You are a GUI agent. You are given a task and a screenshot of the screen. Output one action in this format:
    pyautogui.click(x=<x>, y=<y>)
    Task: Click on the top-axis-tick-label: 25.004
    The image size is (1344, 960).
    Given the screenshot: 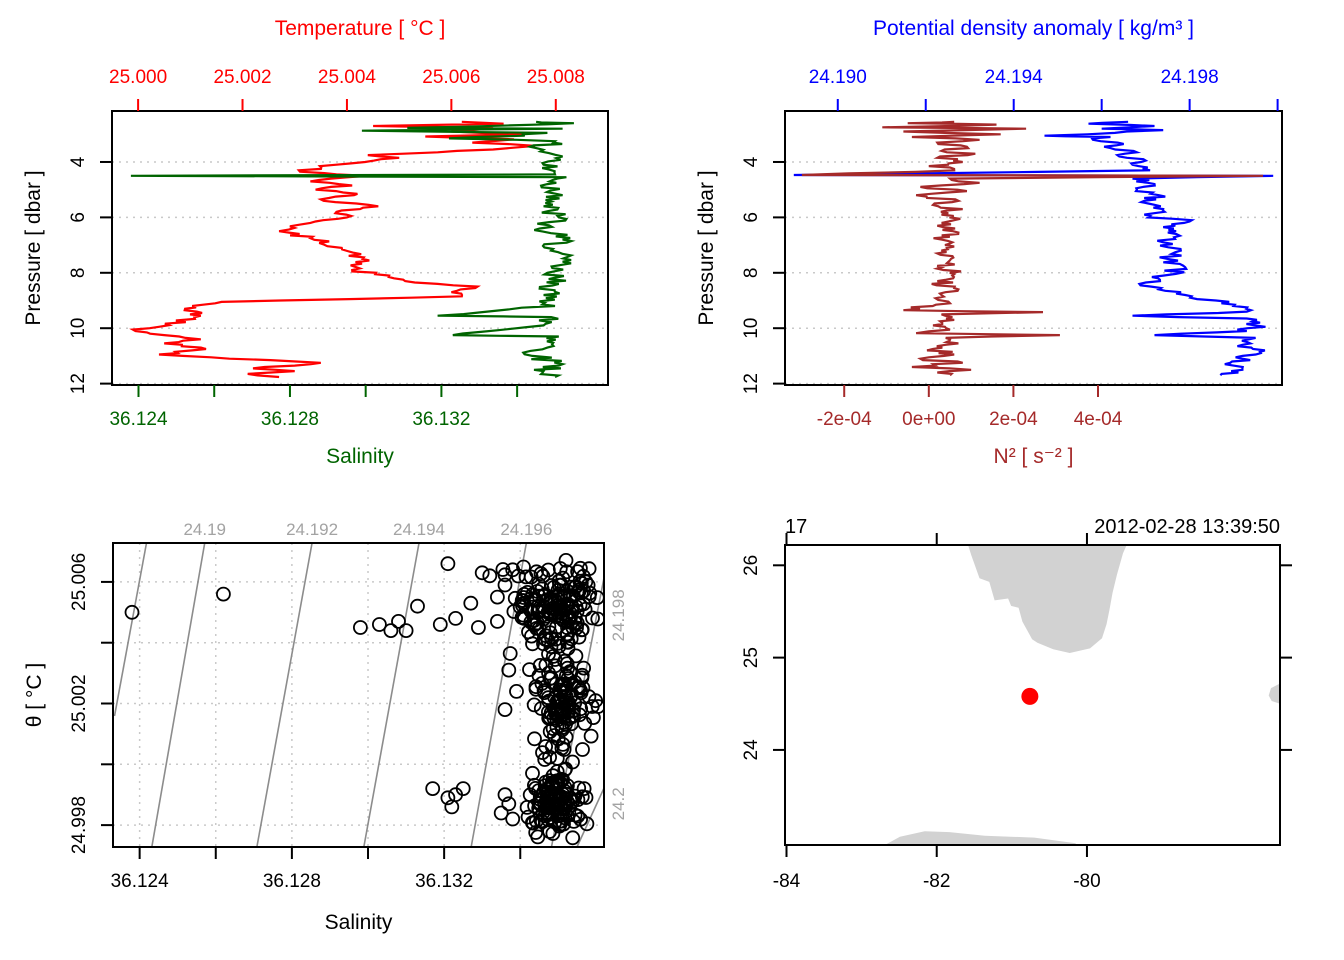 What is the action you would take?
    pyautogui.click(x=347, y=77)
    